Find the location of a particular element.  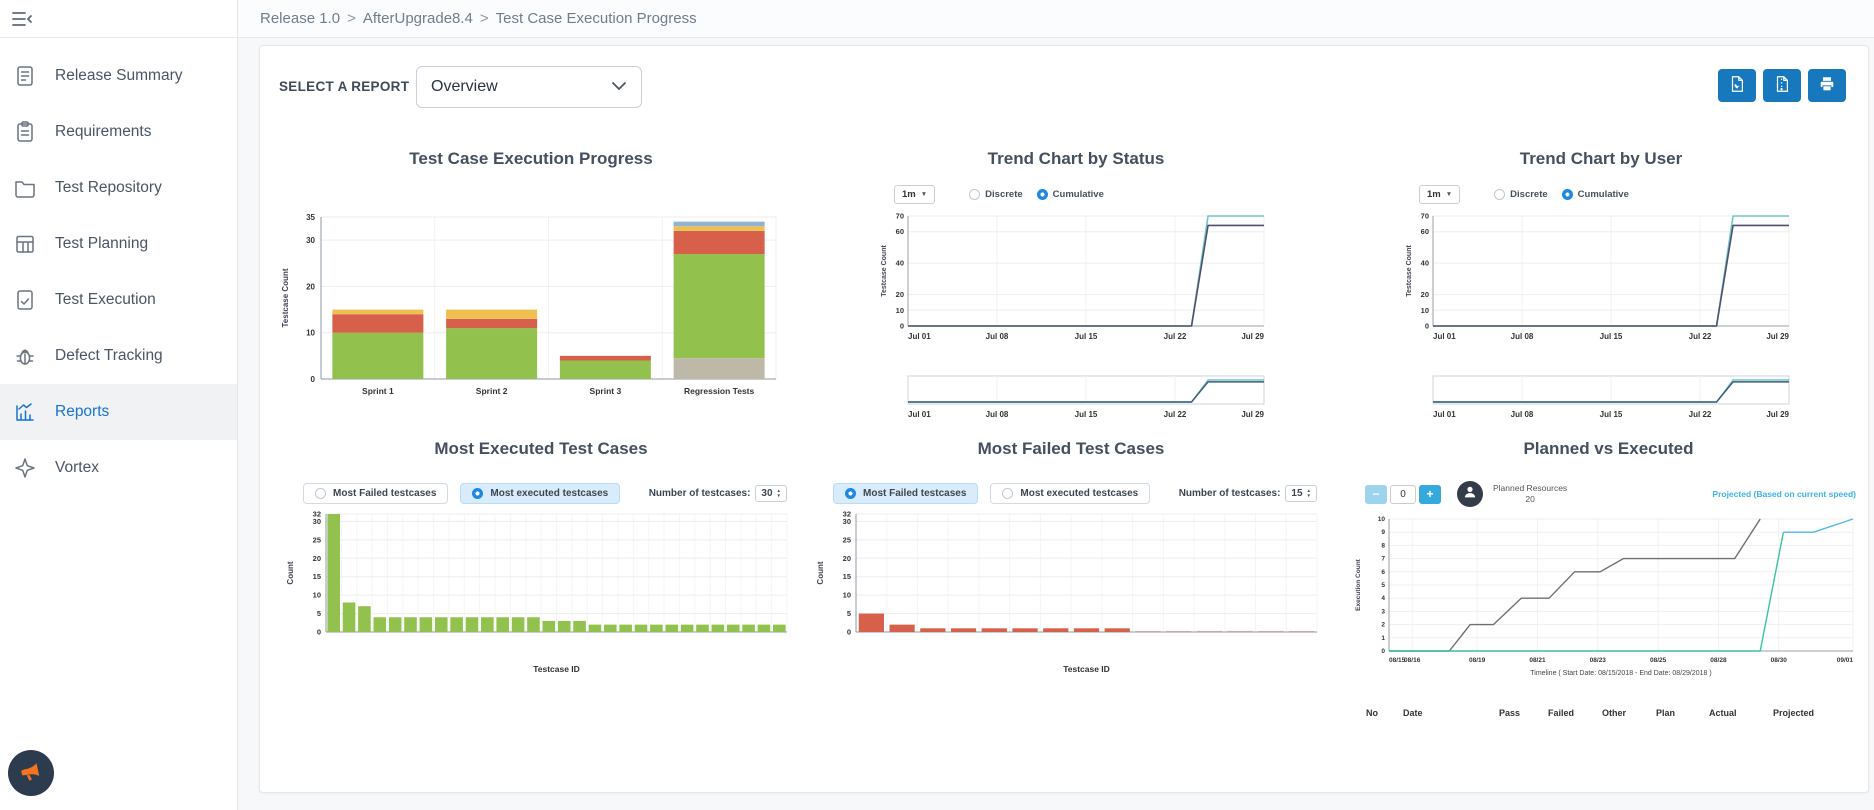

bar-segment-gray is located at coordinates (719, 368).